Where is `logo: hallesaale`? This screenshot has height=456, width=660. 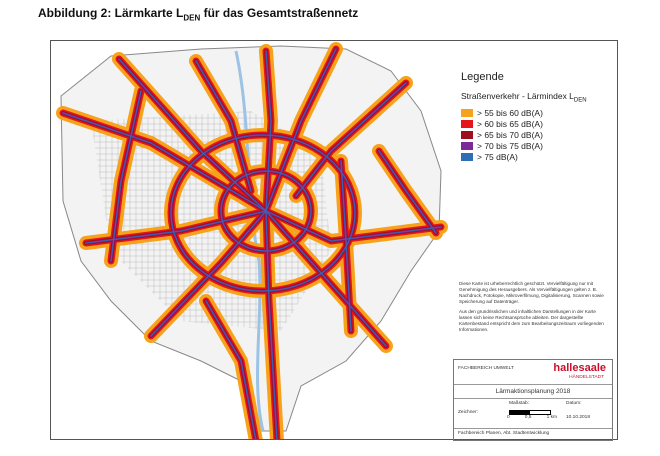
logo: hallesaale is located at coordinates (579, 368).